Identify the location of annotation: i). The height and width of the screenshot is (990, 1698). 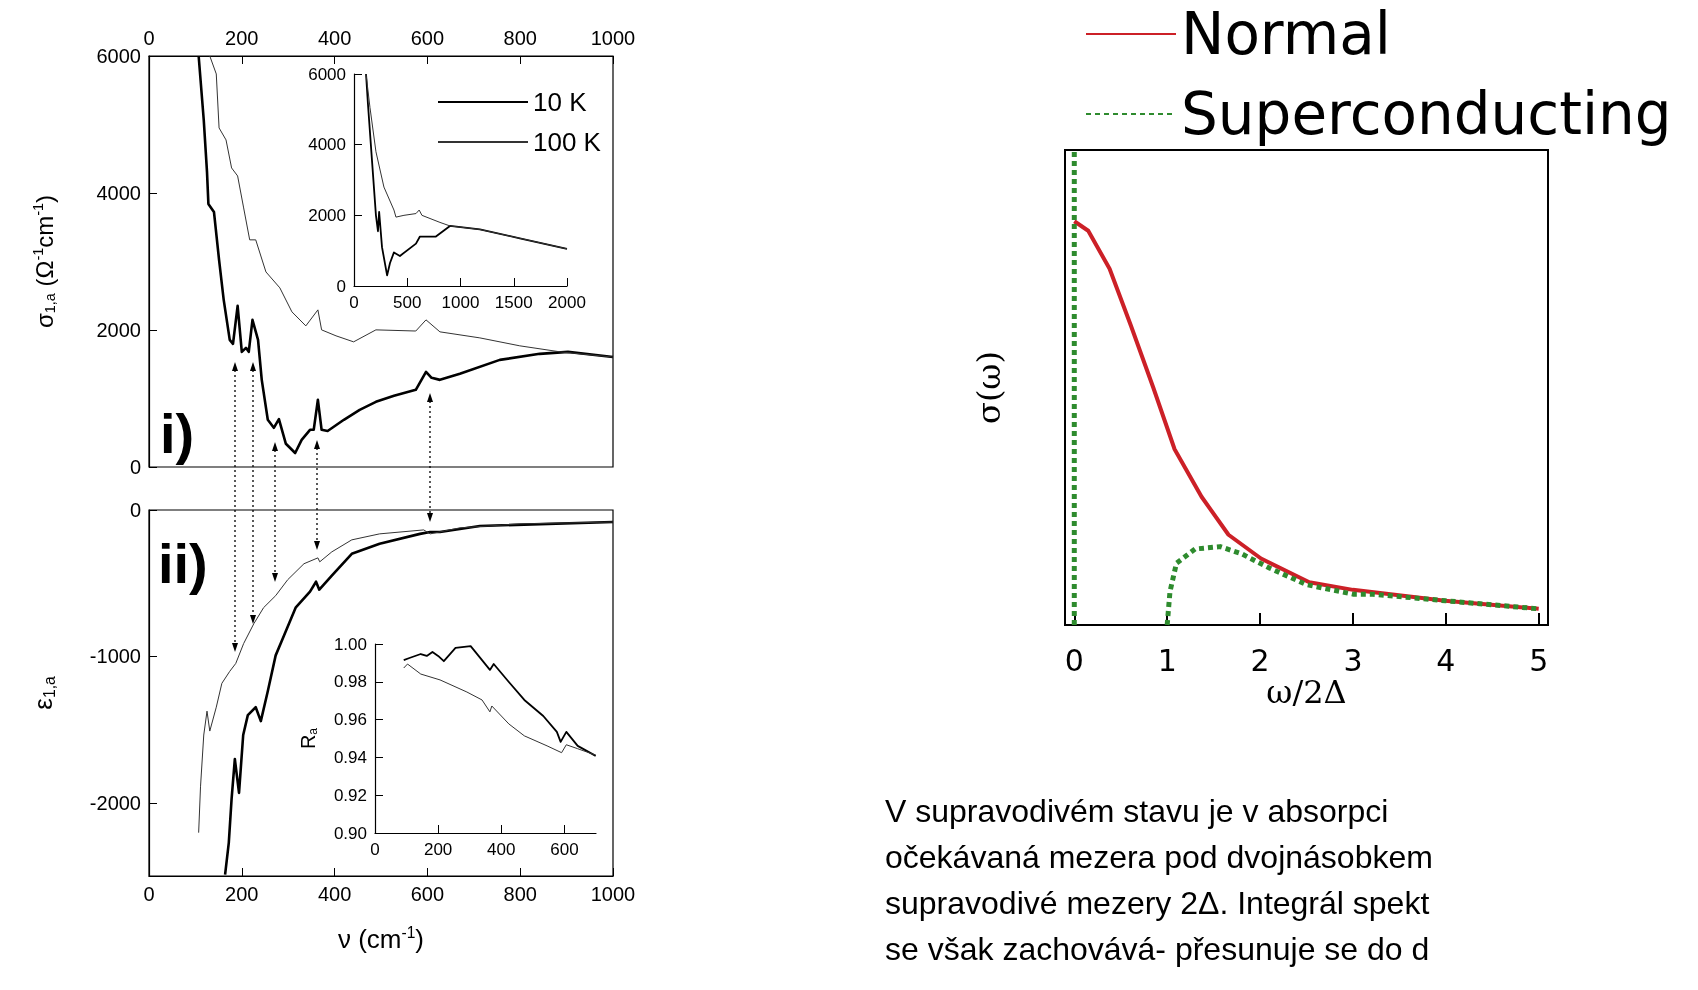
(177, 433).